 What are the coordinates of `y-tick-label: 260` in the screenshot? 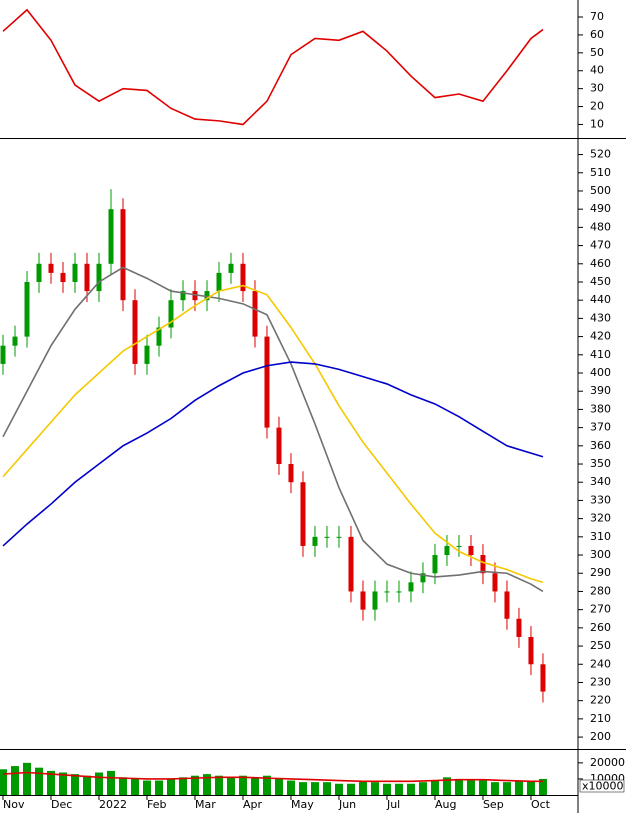 It's located at (600, 627).